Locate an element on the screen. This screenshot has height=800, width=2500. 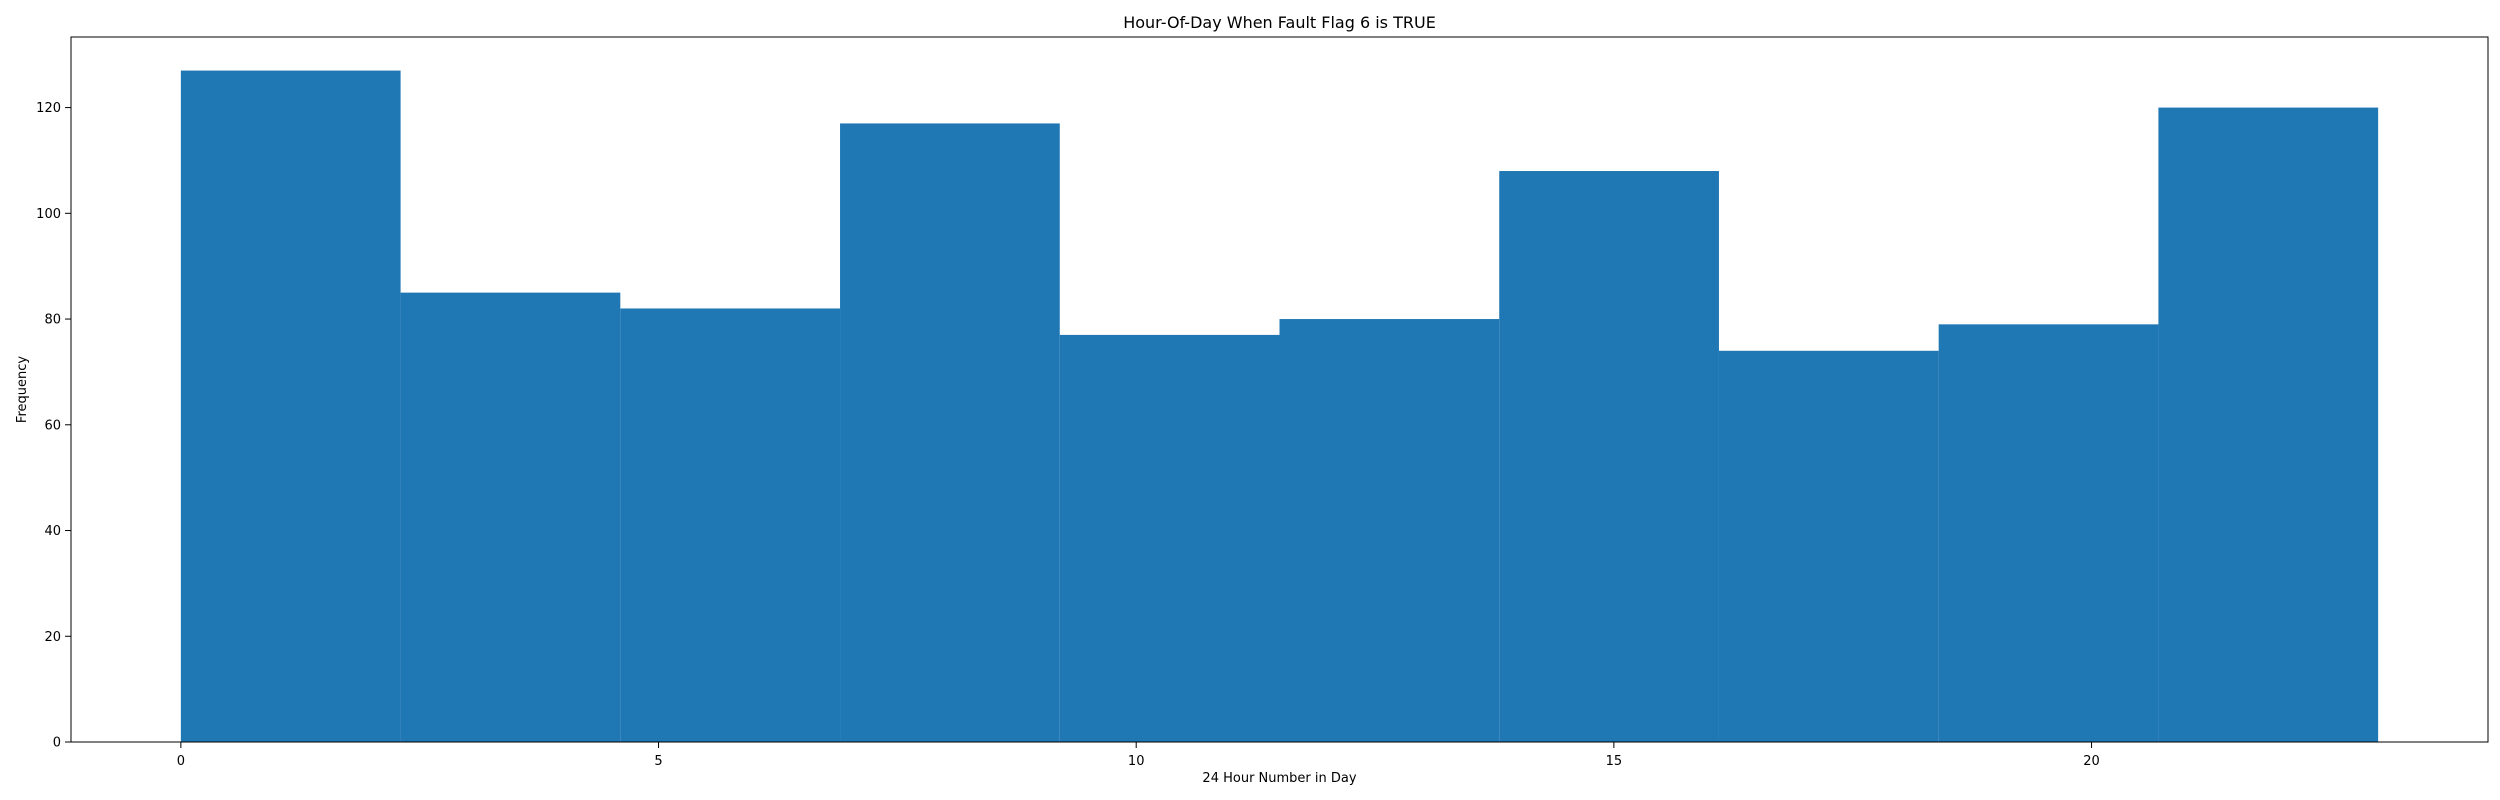
x-tick-label: 15 is located at coordinates (1614, 761).